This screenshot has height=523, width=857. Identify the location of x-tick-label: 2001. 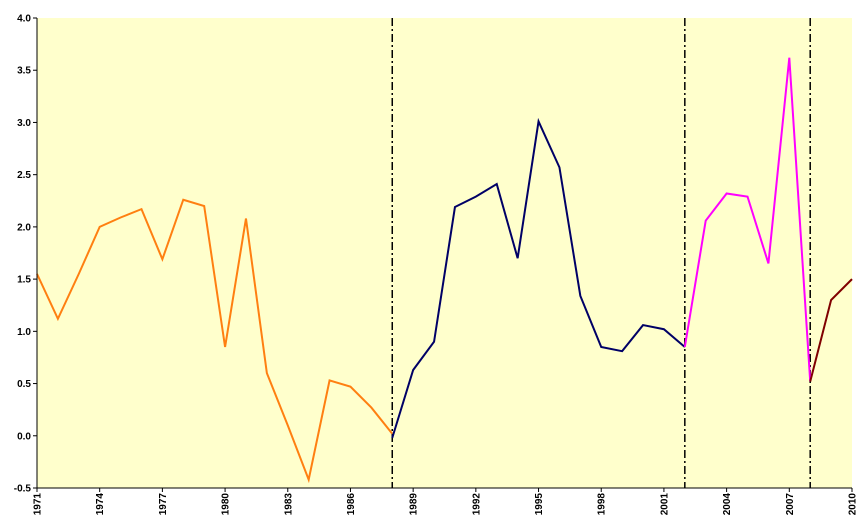
(664, 504).